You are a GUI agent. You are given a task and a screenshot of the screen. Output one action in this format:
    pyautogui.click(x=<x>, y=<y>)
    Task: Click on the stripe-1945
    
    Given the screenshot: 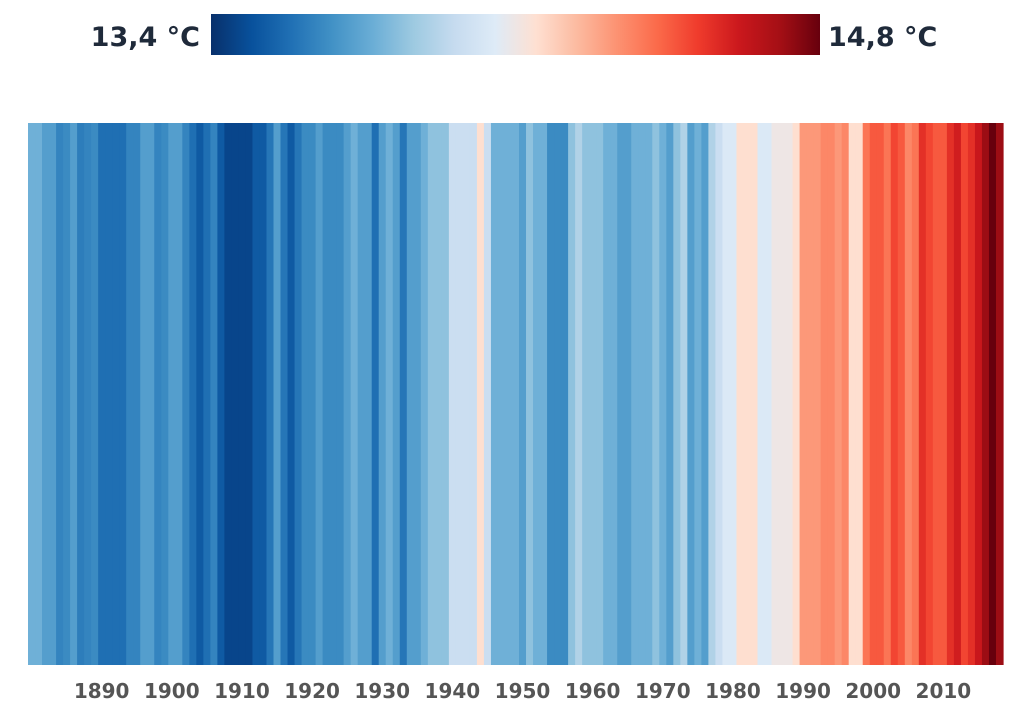 What is the action you would take?
    pyautogui.click(x=487, y=394)
    